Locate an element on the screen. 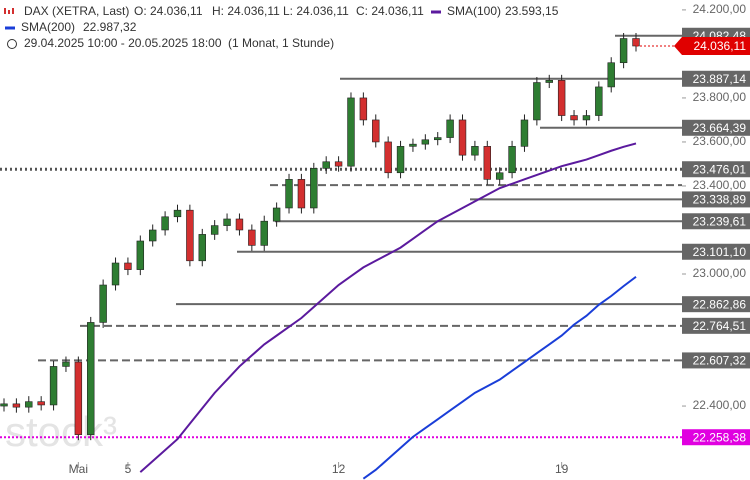 The height and width of the screenshot is (480, 750). interval: (1 Monat, 1 Stunde) is located at coordinates (281, 43).